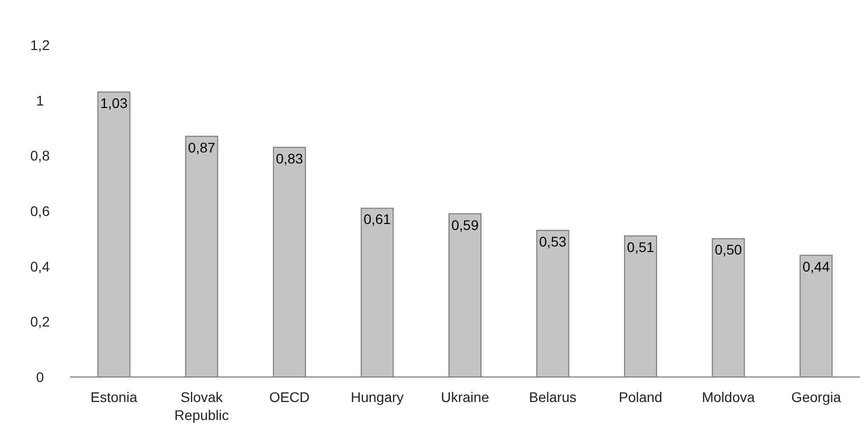  I want to click on data-label: 1,03, so click(114, 103).